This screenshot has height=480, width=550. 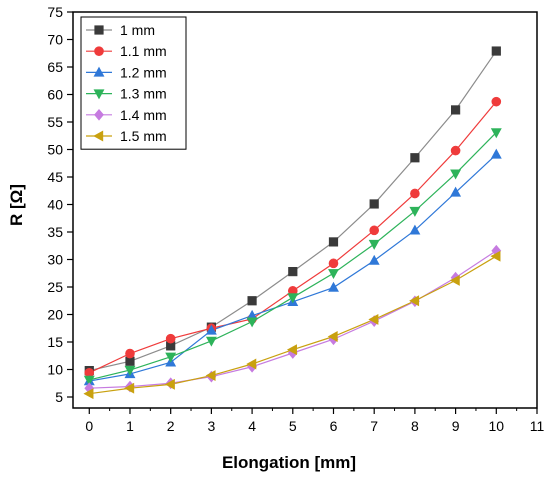 I want to click on x-tick-label: 1, so click(x=130, y=426).